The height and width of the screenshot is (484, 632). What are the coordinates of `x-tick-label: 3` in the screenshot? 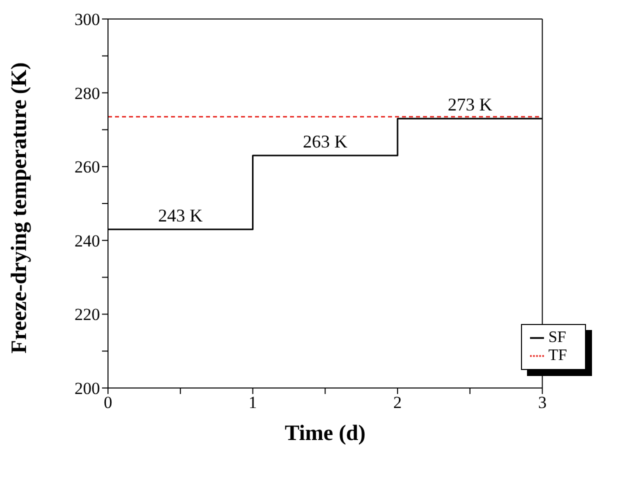 It's located at (542, 402).